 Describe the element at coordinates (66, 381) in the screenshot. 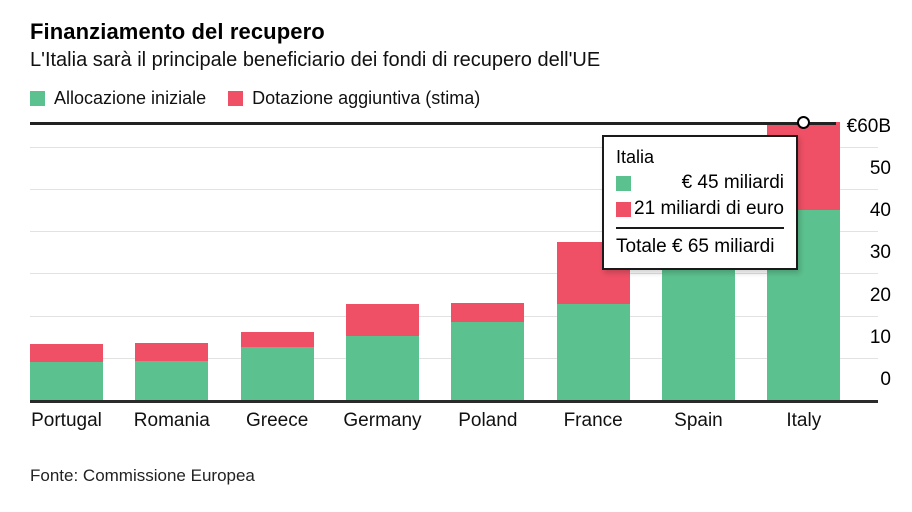

I see `bar-portugal-initial` at that location.